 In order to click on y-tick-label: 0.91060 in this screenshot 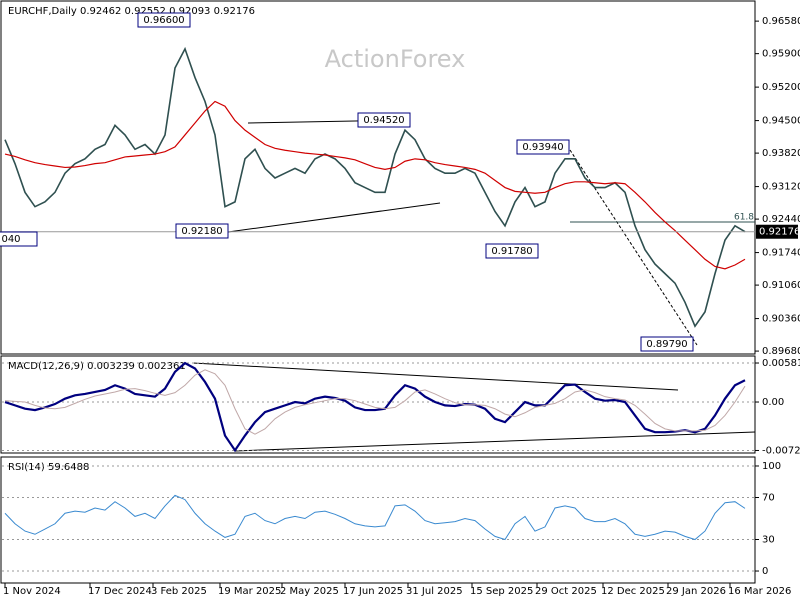, I will do `click(781, 285)`.